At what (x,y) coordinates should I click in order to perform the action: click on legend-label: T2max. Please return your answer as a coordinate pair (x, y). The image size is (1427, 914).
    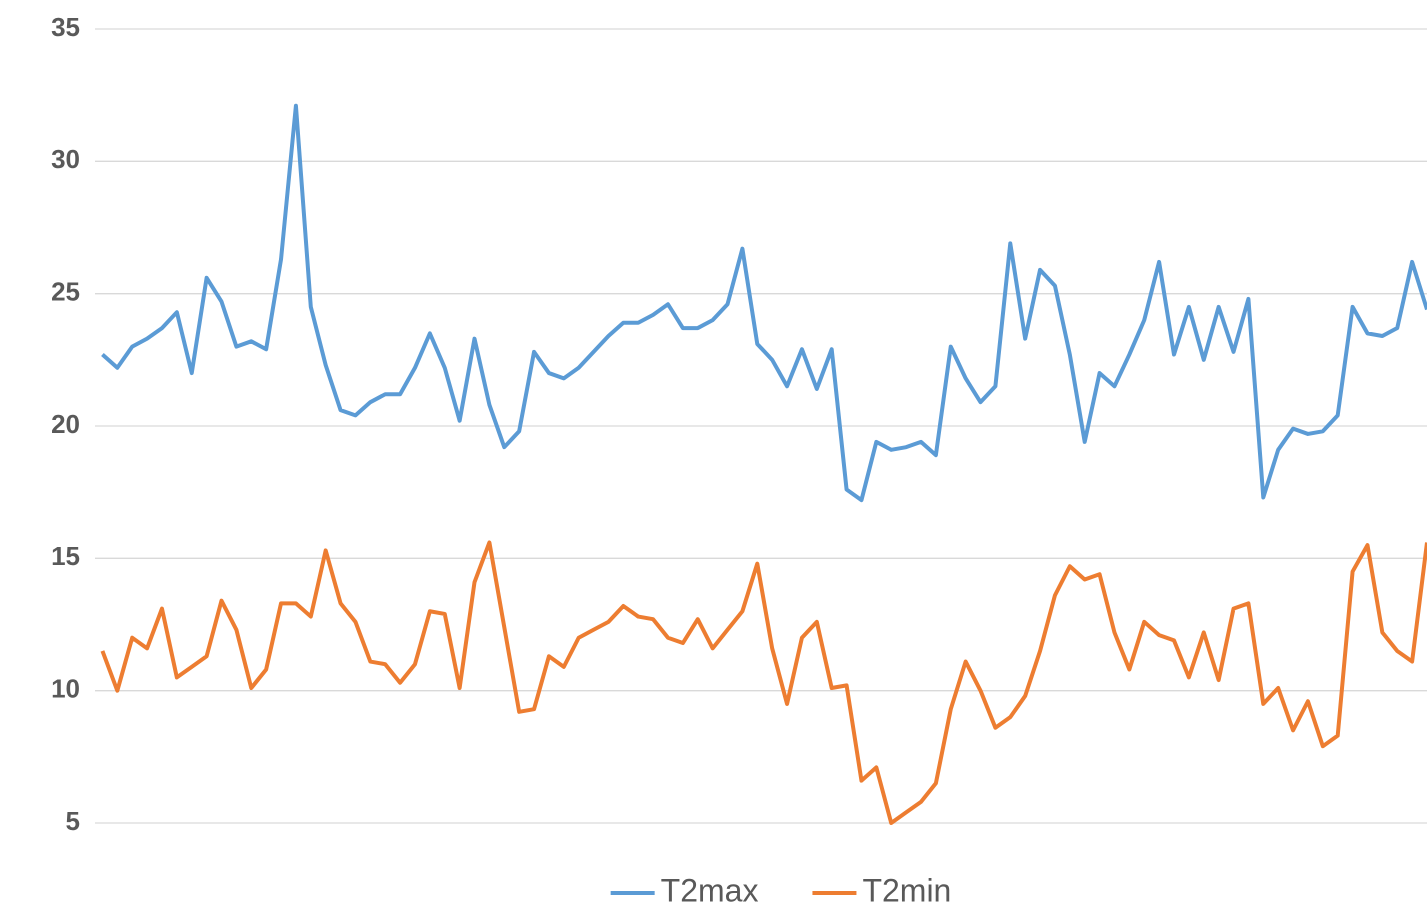
    Looking at the image, I should click on (710, 890).